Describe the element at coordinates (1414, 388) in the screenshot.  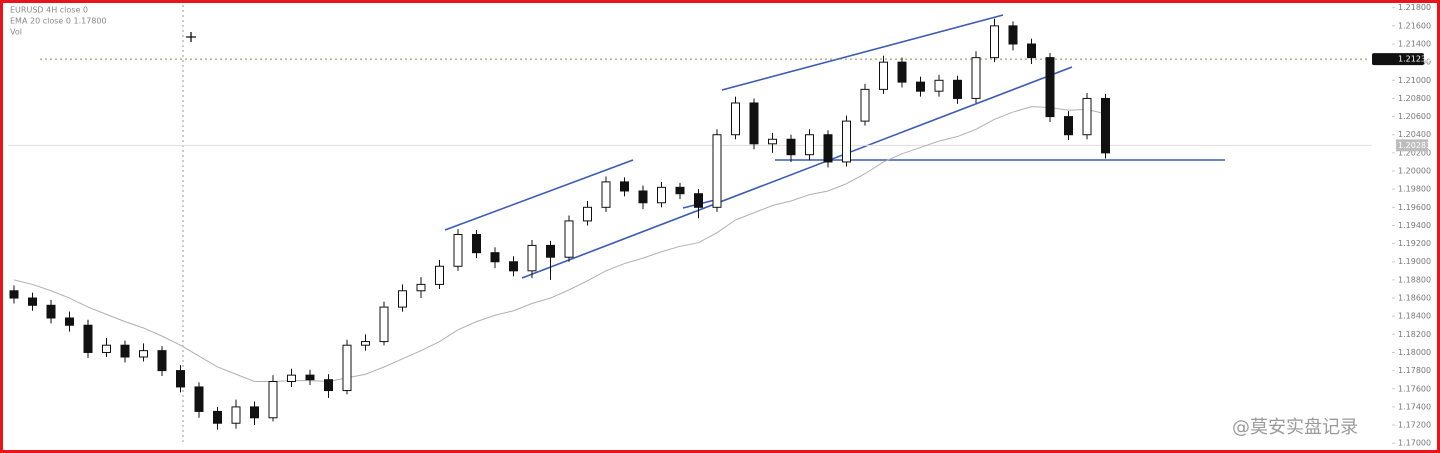
I see `y-tick-label: 1.17600` at that location.